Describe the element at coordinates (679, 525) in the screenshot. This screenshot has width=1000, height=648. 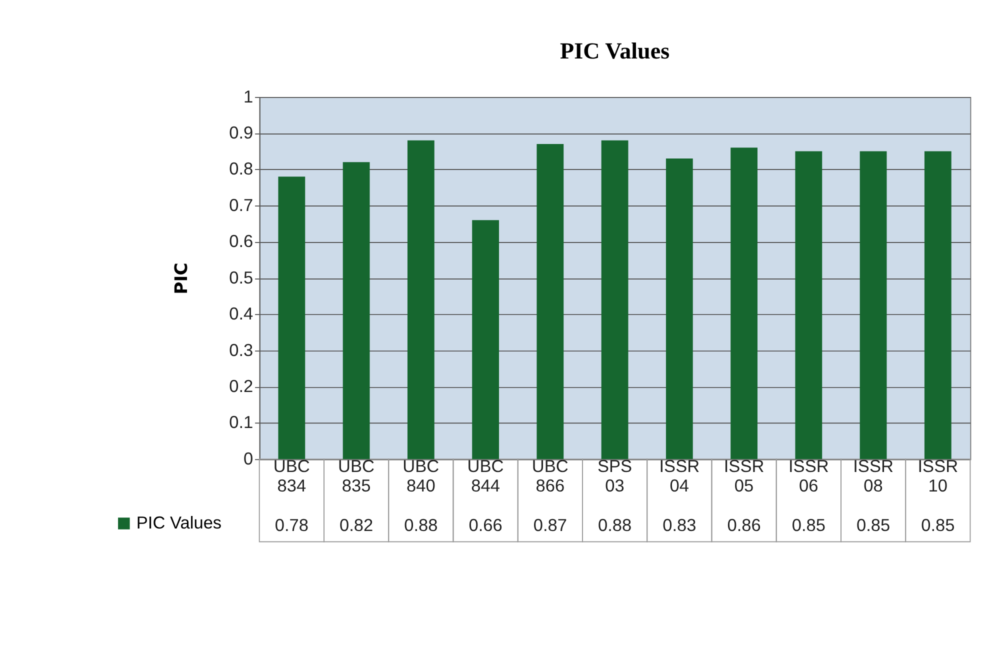
I see `data-label: 0.83` at that location.